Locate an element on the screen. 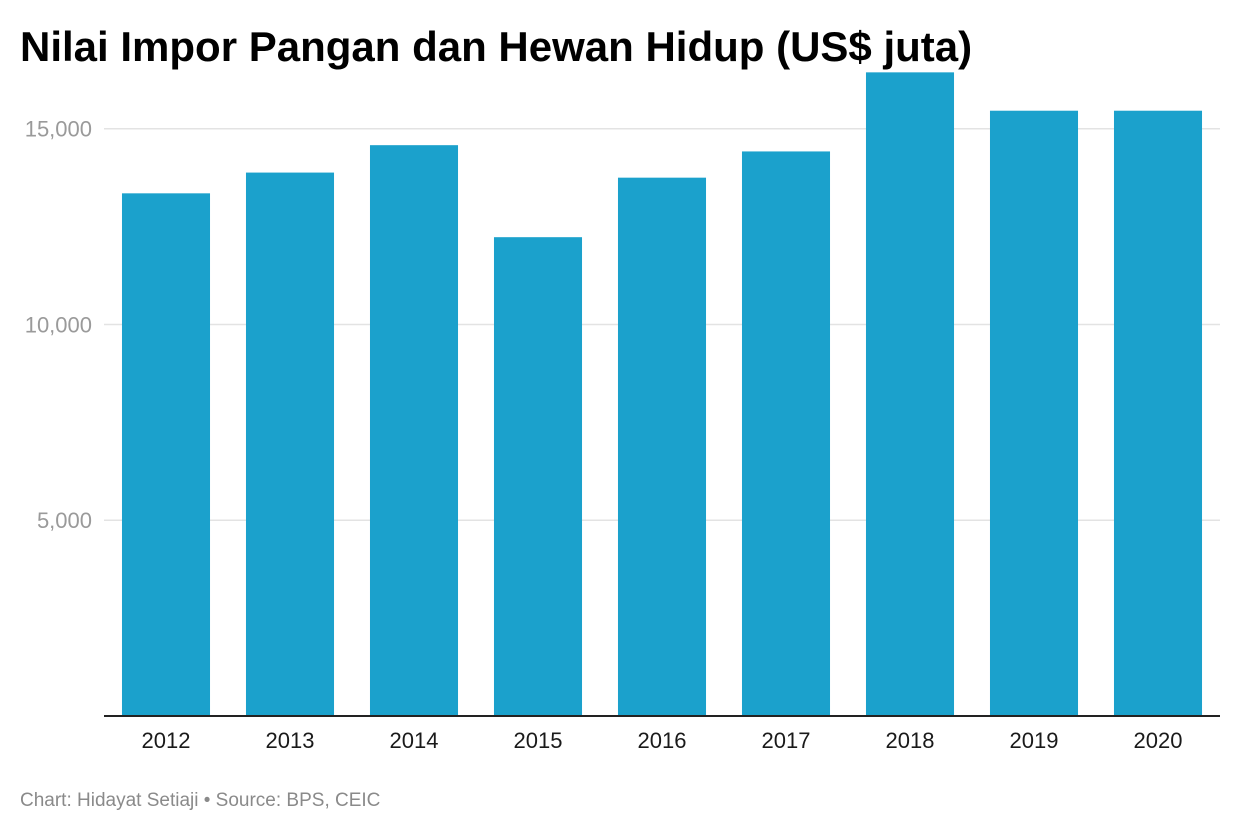 This screenshot has height=840, width=1240. y-tick-label: 15,000 is located at coordinates (58, 129).